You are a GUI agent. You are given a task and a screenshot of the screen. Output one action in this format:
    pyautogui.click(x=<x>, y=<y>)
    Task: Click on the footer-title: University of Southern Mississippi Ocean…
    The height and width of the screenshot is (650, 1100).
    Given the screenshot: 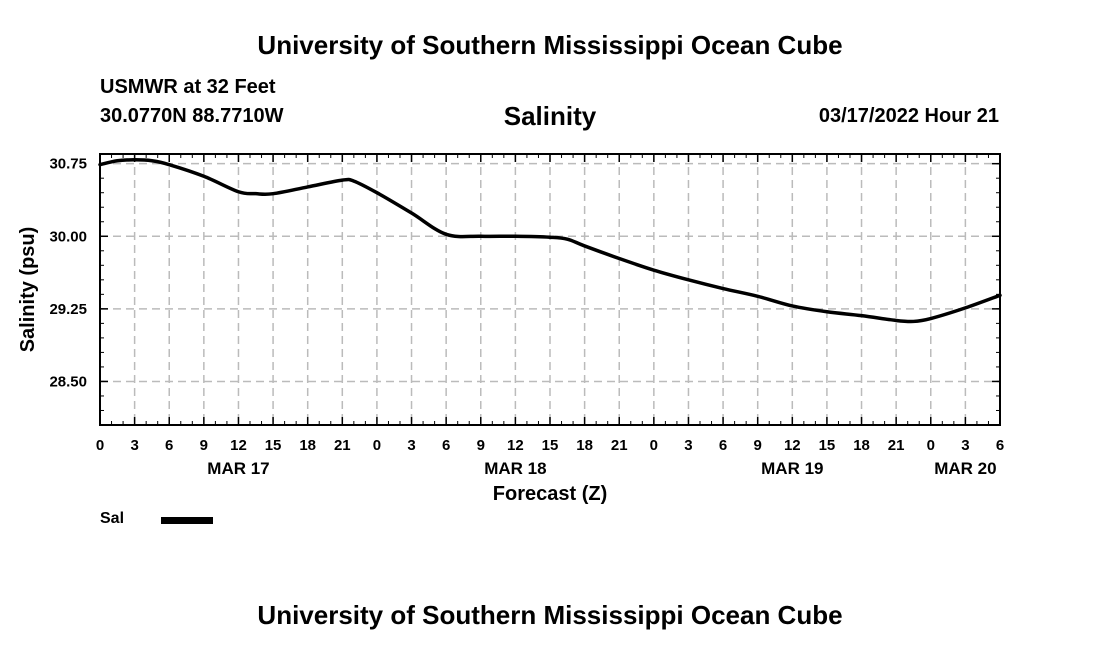 What is the action you would take?
    pyautogui.click(x=550, y=615)
    